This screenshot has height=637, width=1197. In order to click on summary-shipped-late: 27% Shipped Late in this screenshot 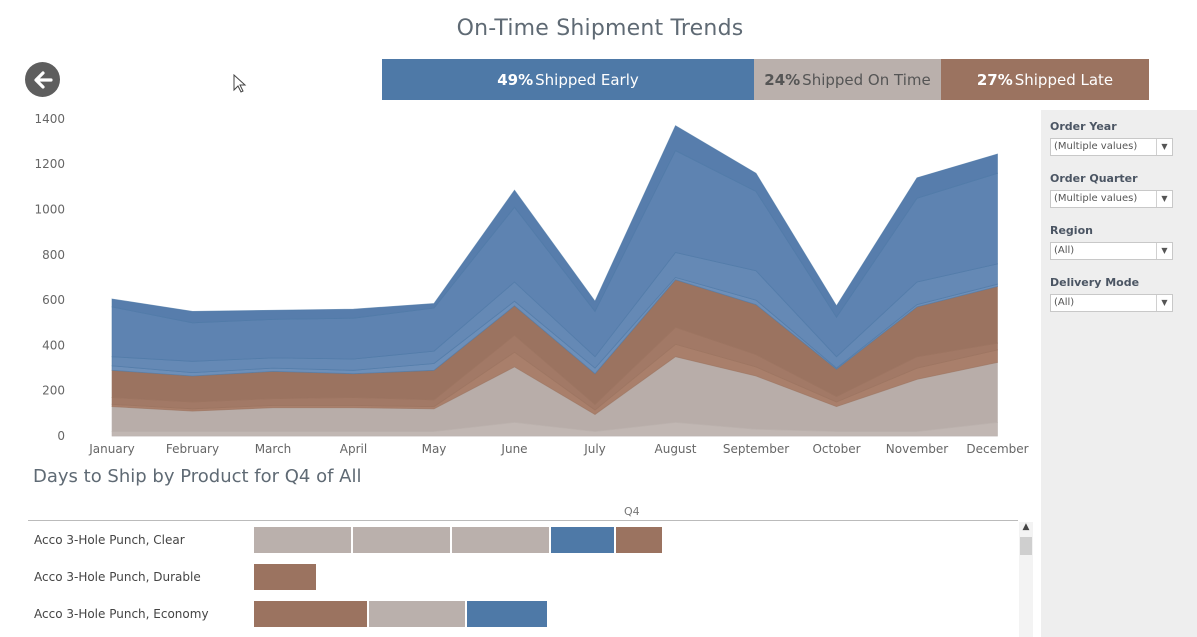, I will do `click(1045, 79)`.